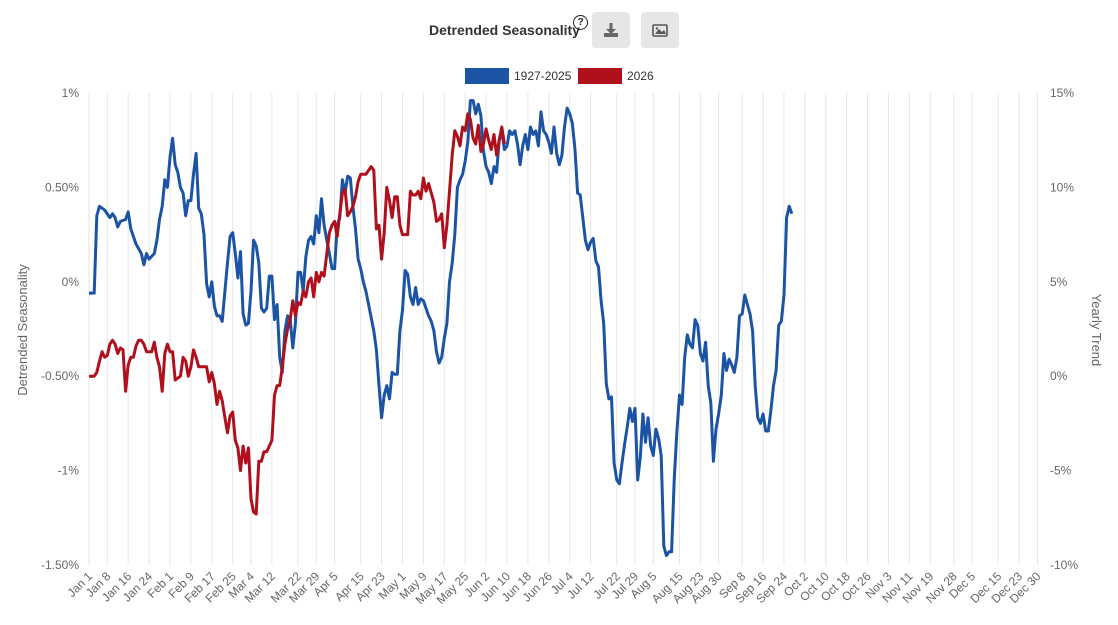 The image size is (1118, 625). I want to click on y2-tick-label: -5%, so click(1061, 471).